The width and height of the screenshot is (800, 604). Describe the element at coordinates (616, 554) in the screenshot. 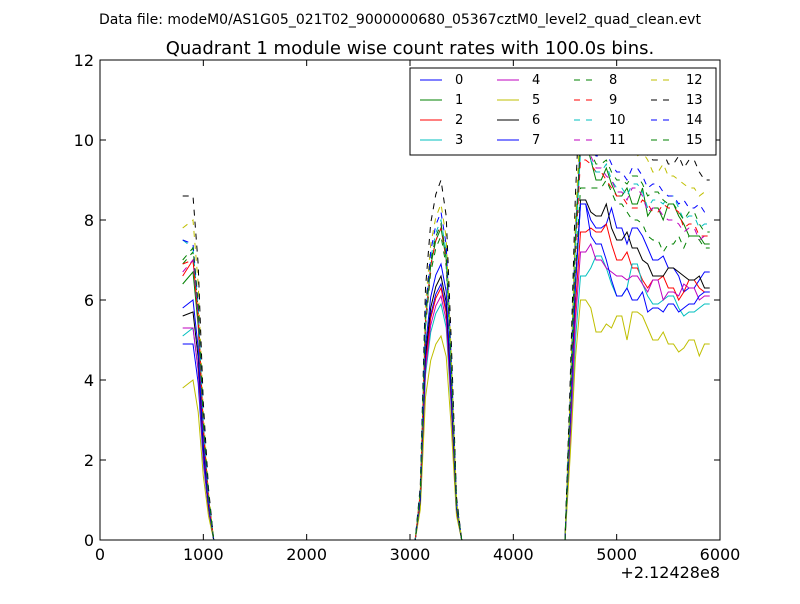

I see `x-tick-label: 5000` at that location.